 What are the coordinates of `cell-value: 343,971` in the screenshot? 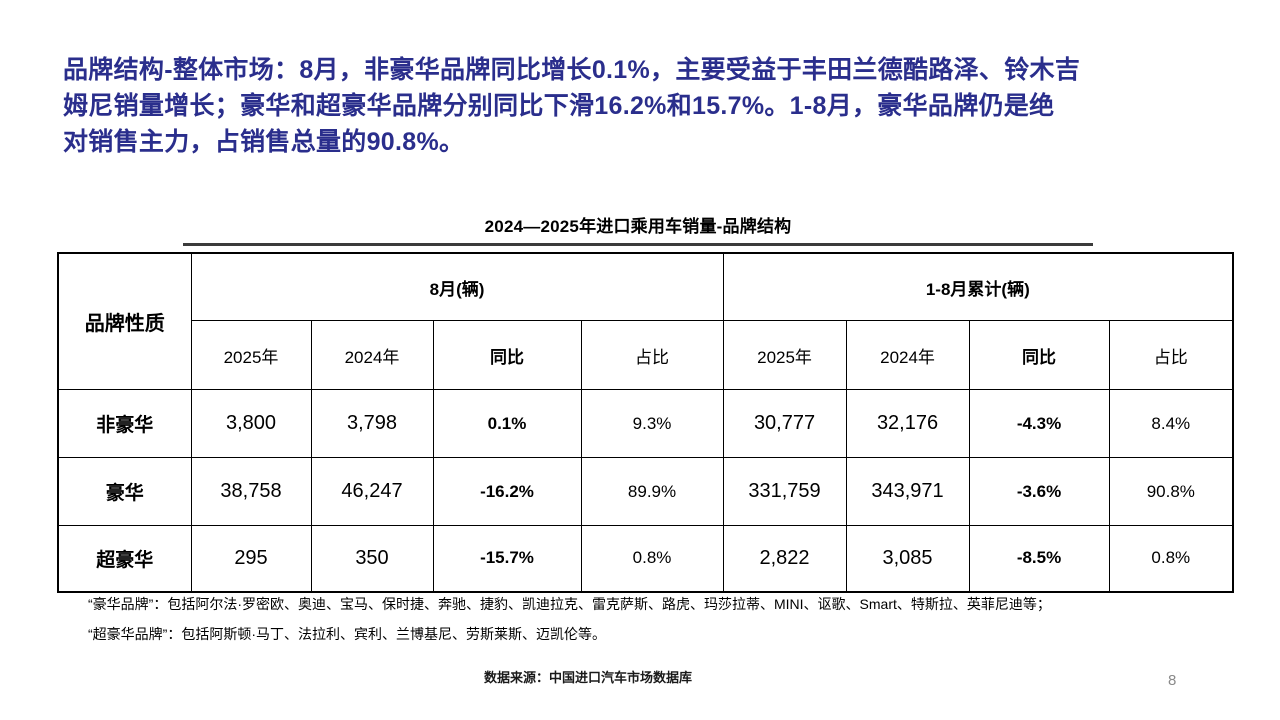 It's located at (907, 491).